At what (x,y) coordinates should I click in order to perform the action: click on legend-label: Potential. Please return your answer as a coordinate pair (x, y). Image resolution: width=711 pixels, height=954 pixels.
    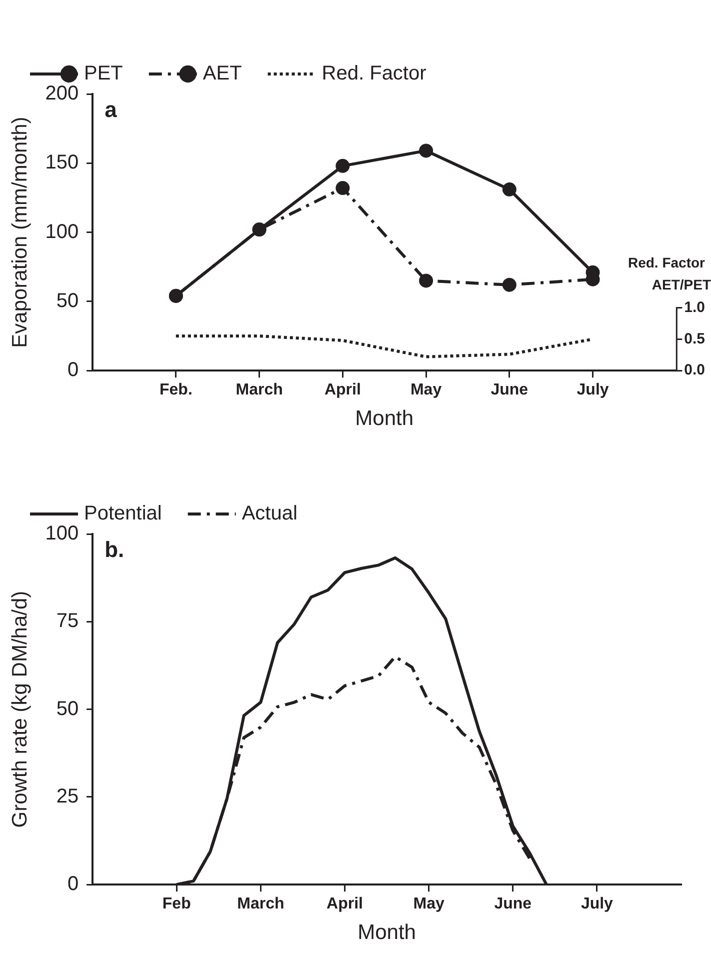
    Looking at the image, I should click on (123, 513).